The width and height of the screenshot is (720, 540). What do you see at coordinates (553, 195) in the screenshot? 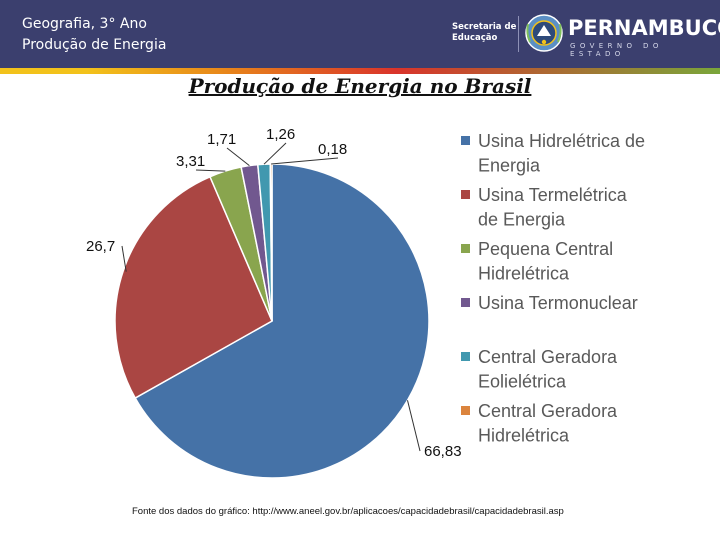
I see `legend-label: Usina Termelétrica` at bounding box center [553, 195].